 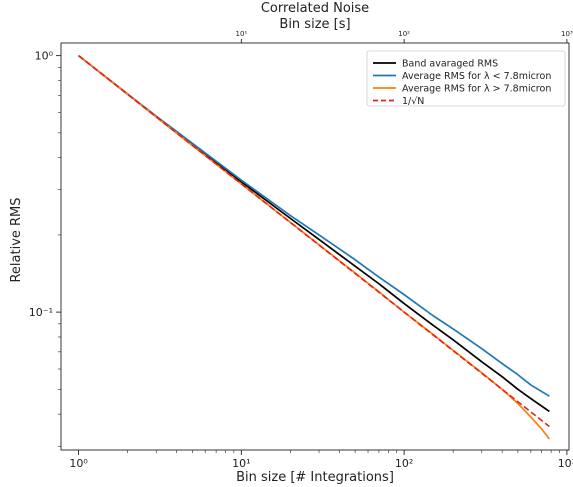 What do you see at coordinates (450, 64) in the screenshot?
I see `legend-label: Band avaraged RMS` at bounding box center [450, 64].